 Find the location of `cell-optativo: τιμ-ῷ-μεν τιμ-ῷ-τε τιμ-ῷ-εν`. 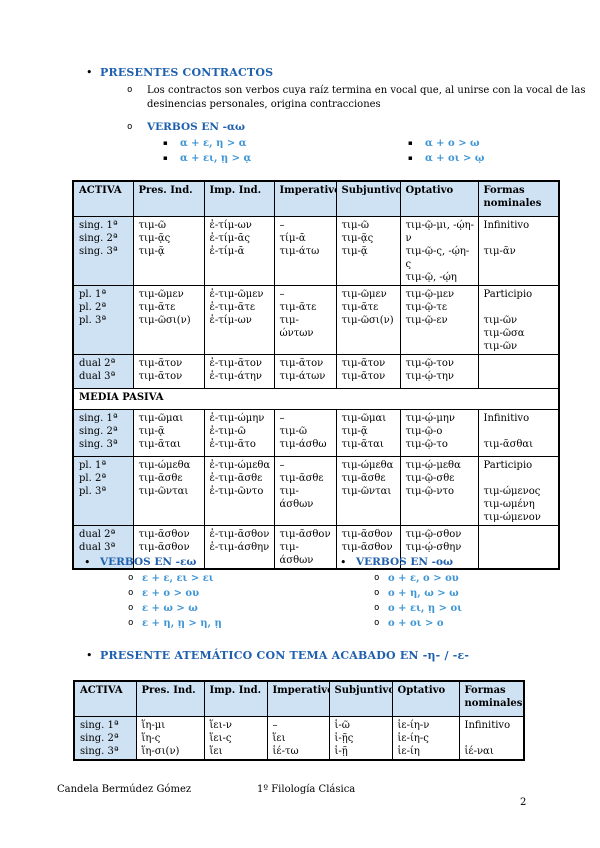

cell-optativo: τιμ-ῷ-μεν τιμ-ῷ-τε τιμ-ῷ-εν is located at coordinates (439, 319).